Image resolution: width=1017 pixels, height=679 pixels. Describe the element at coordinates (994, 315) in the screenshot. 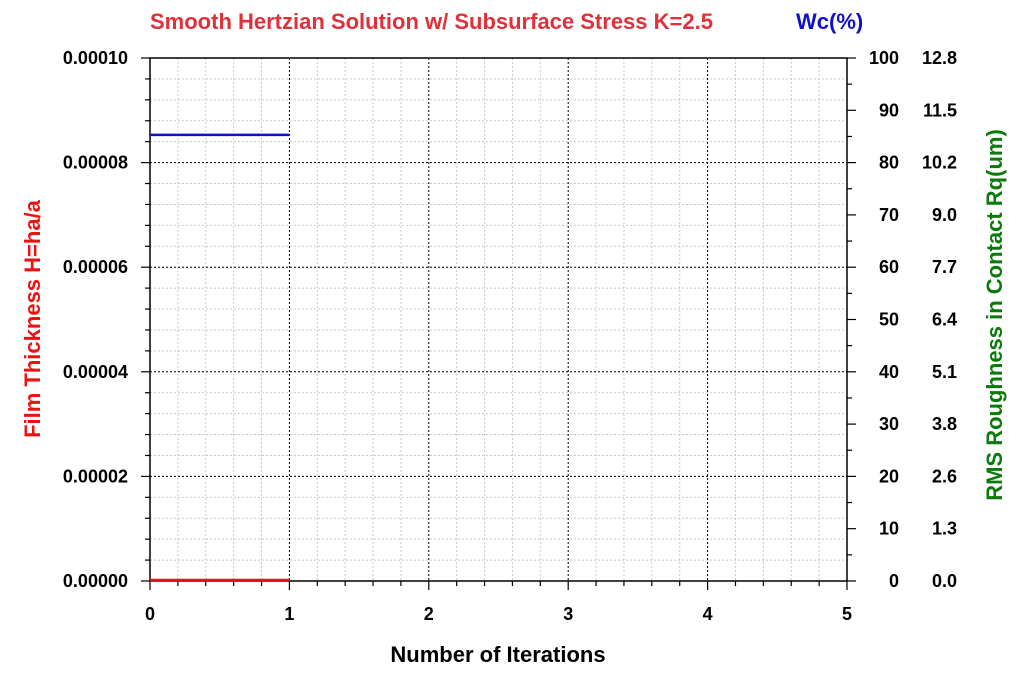

I see `right-axis-title: RMS Roughness in Contact Rq(um)` at that location.